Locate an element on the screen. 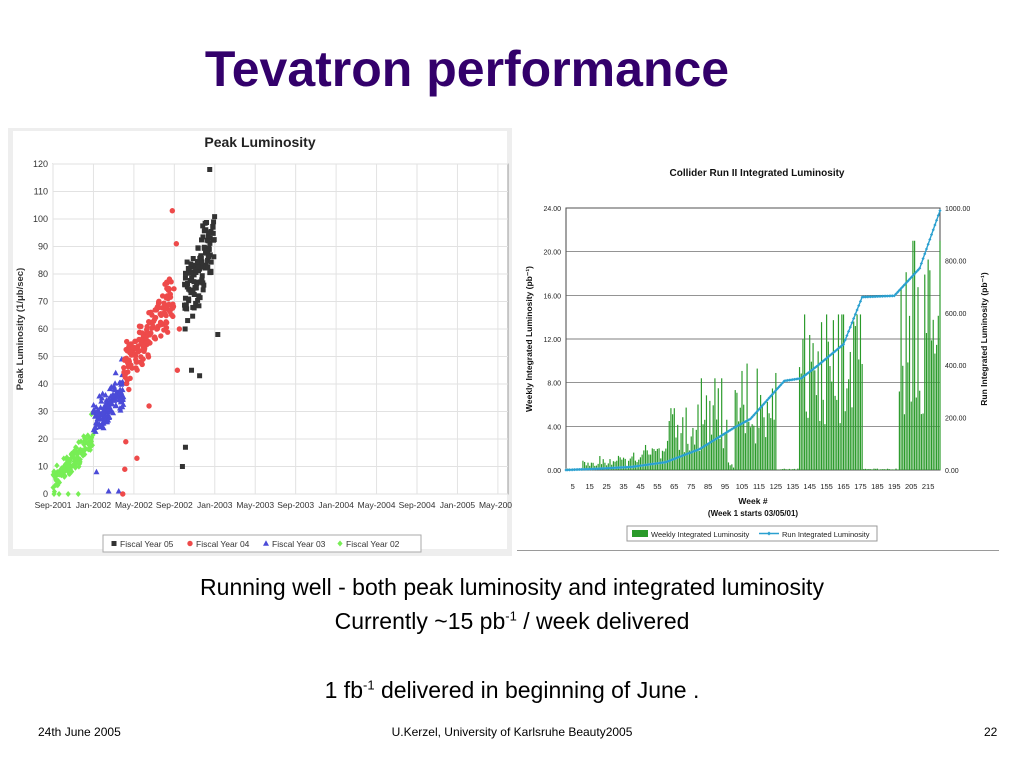 Image resolution: width=1024 pixels, height=768 pixels. legend-box is located at coordinates (262, 543).